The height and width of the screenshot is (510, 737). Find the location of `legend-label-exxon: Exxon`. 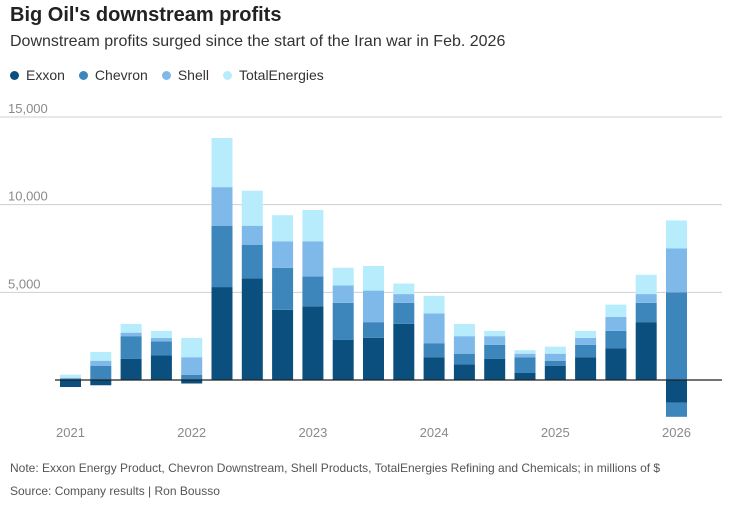

legend-label-exxon: Exxon is located at coordinates (45, 75).